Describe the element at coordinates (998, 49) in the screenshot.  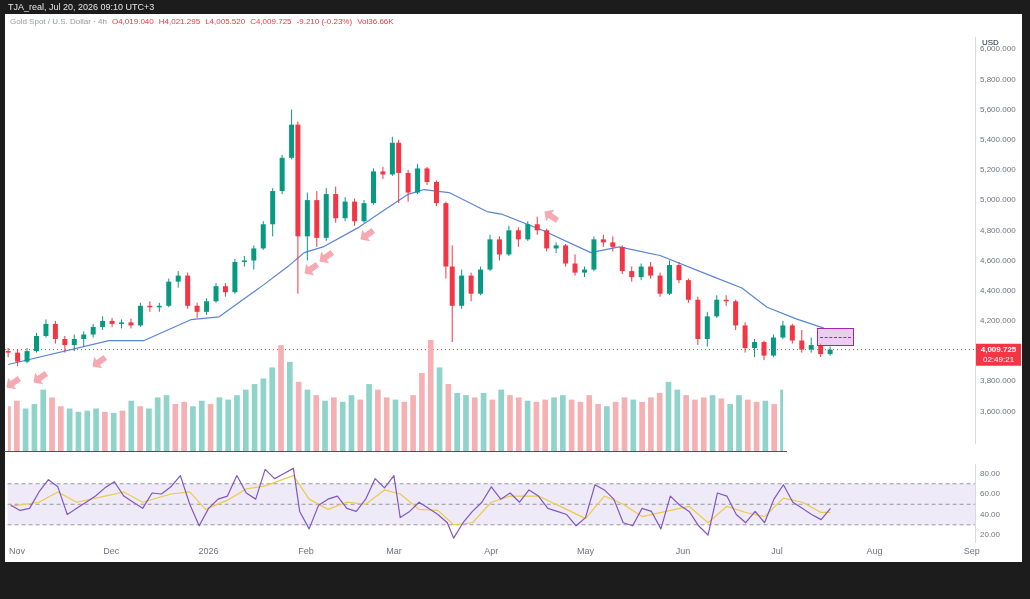
I see `y-tick-label: 6,000.000` at that location.